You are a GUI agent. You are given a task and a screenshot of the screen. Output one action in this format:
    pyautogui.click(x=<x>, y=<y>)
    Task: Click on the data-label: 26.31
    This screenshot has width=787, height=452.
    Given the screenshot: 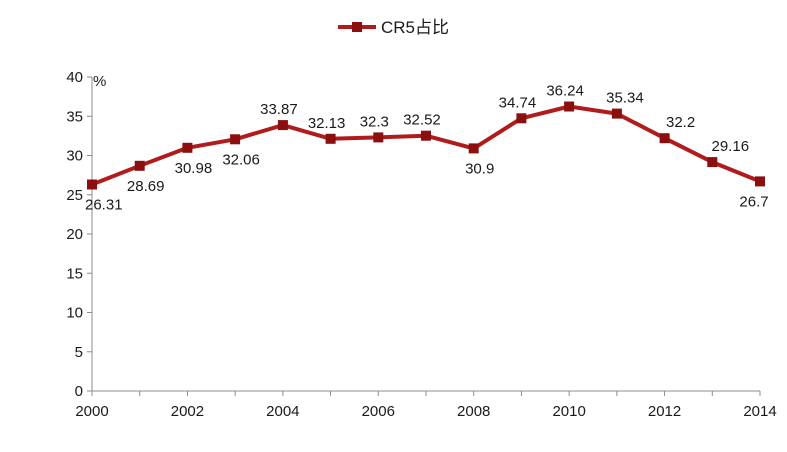 What is the action you would take?
    pyautogui.click(x=104, y=205)
    